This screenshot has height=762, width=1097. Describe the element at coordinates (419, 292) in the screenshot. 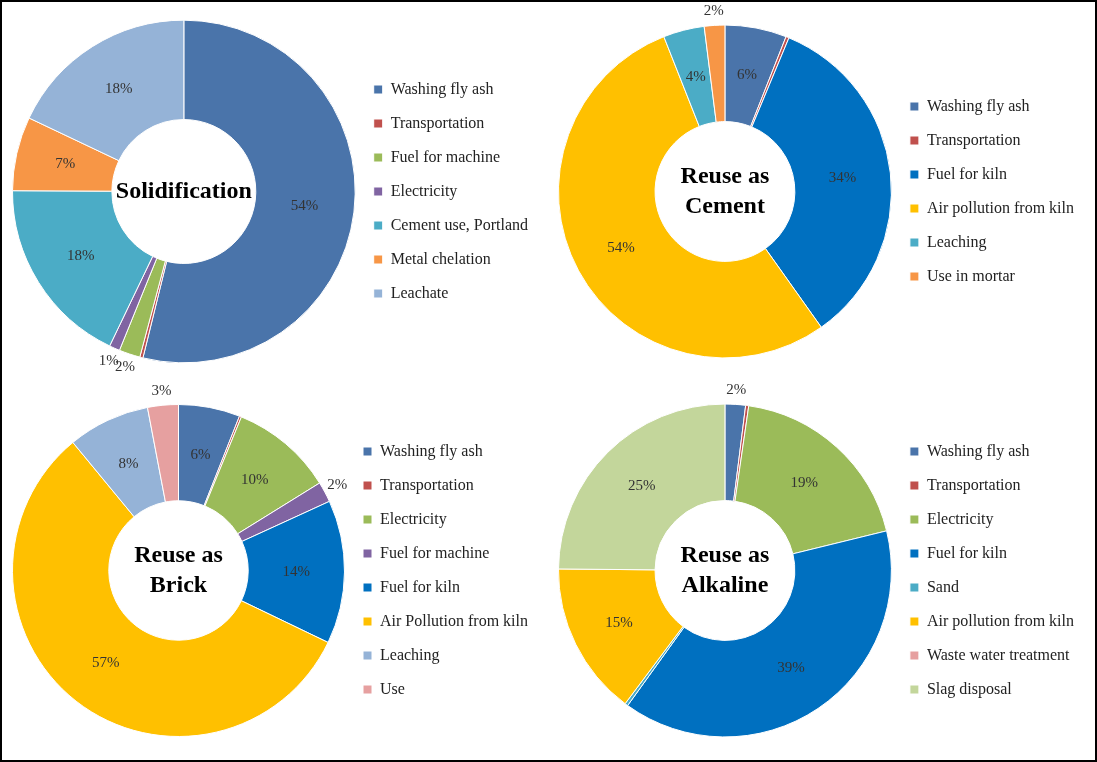

I see `legend-label: Leachate` at that location.